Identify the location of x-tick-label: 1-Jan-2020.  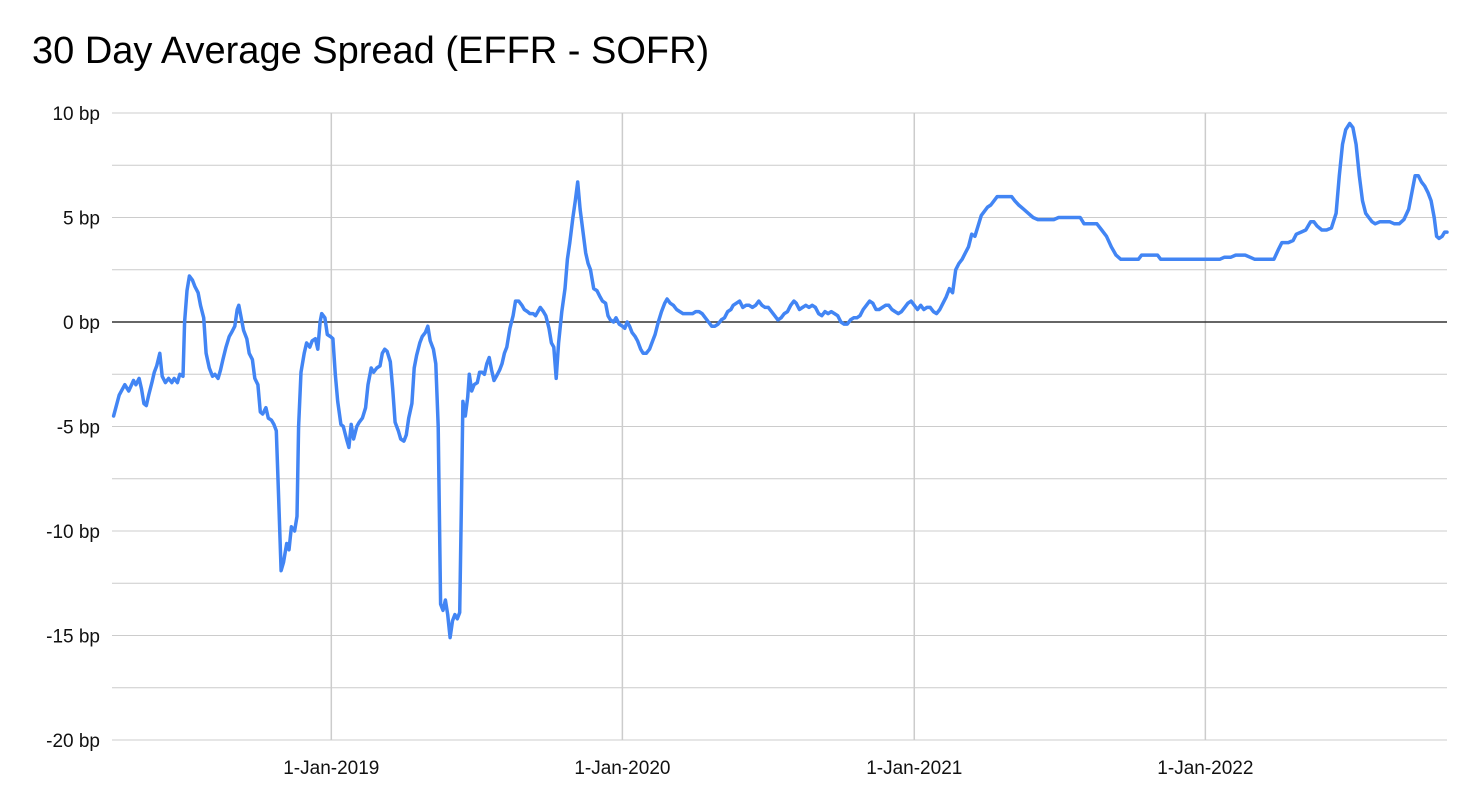
(622, 768).